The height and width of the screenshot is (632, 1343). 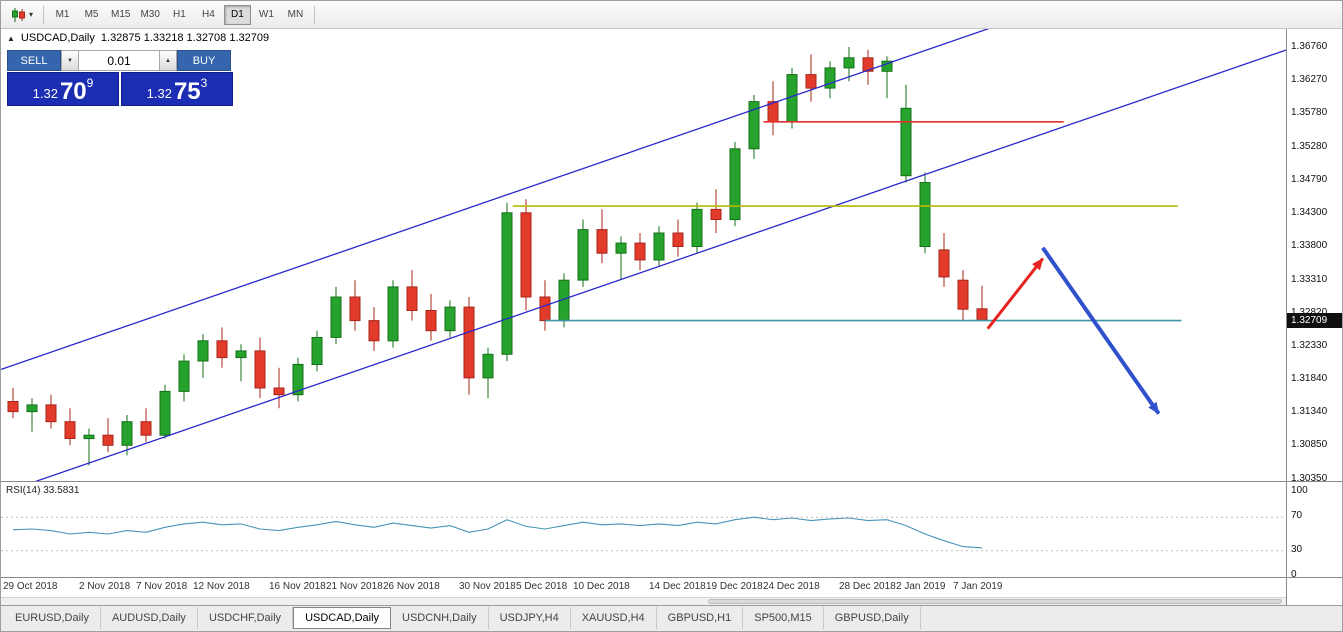 What do you see at coordinates (1309, 46) in the screenshot?
I see `price-axis-label: 1.36760` at bounding box center [1309, 46].